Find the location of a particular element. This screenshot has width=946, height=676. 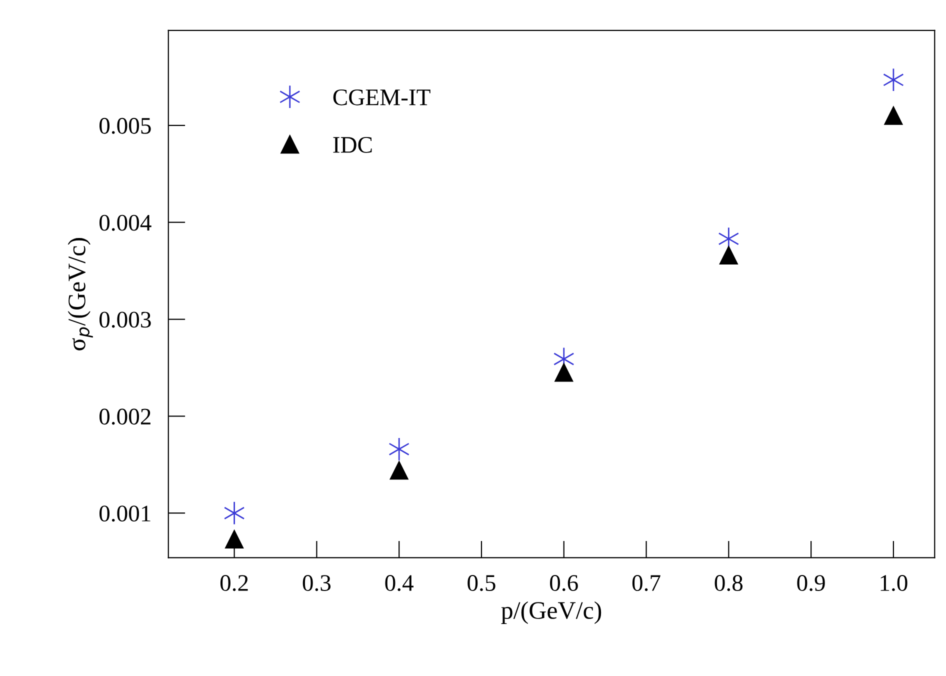

x-axis-title: p/(GeV/c) is located at coordinates (551, 612).